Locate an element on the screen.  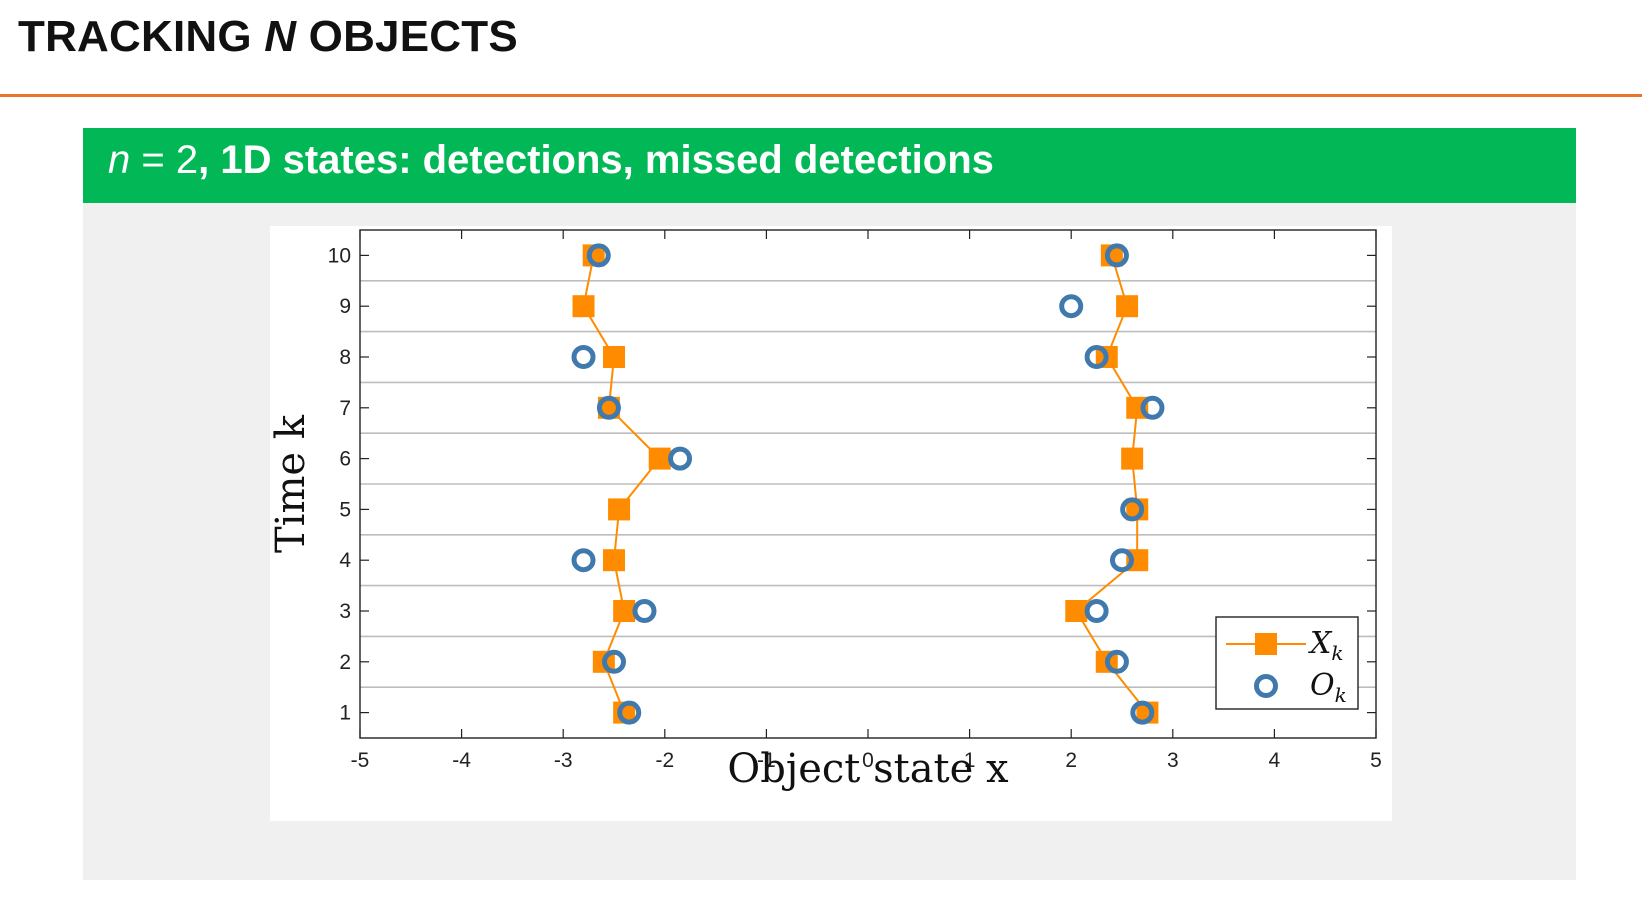
x-tick-label: 0 is located at coordinates (868, 760).